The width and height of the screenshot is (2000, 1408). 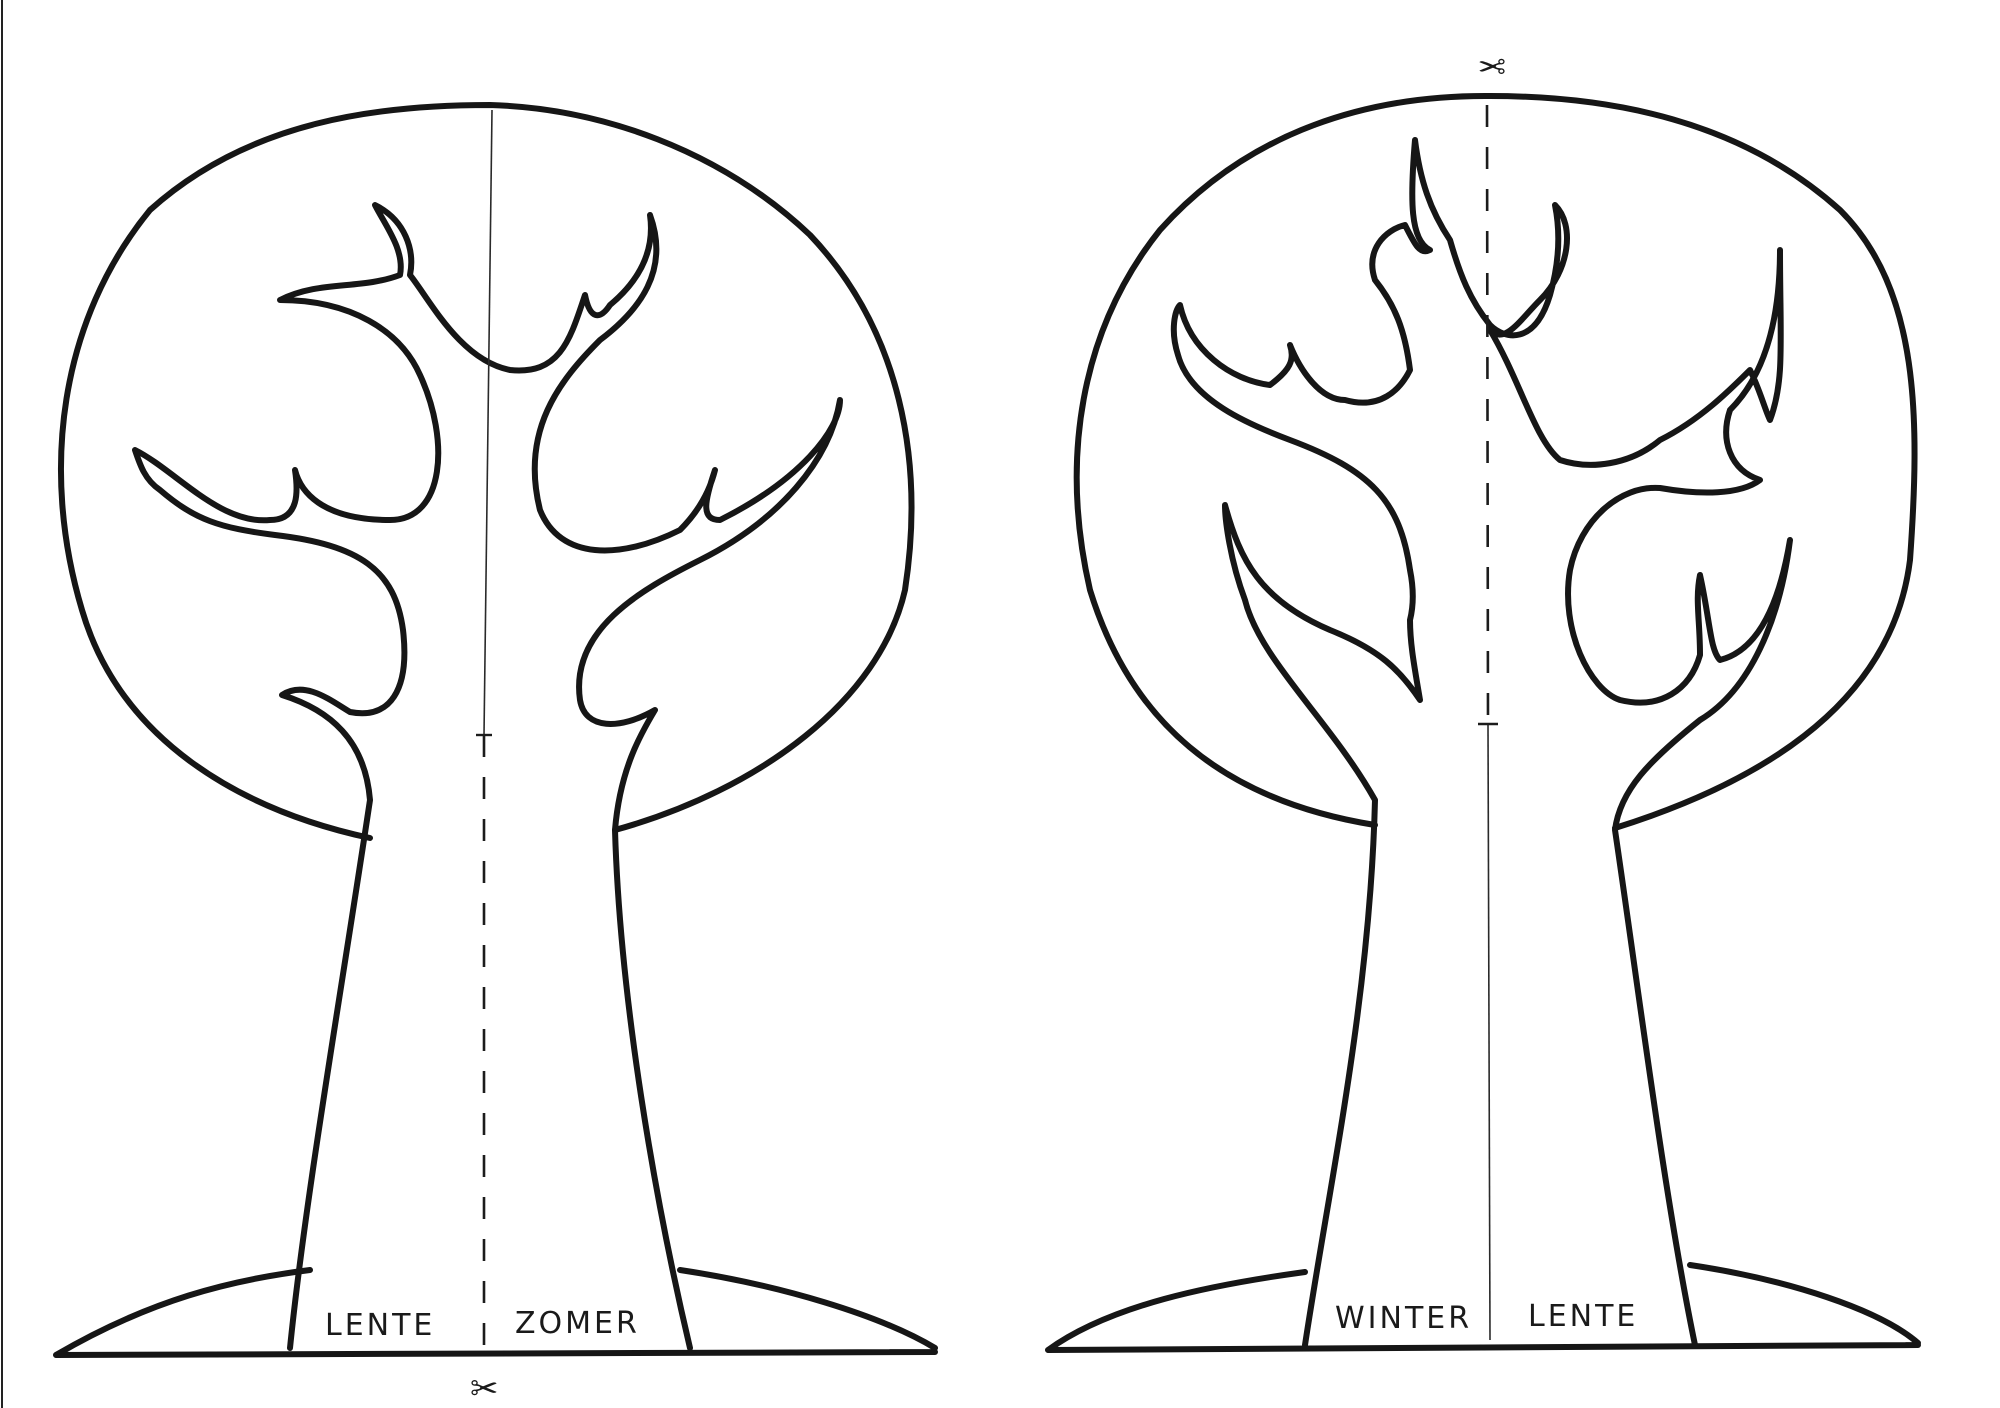 What do you see at coordinates (577, 1323) in the screenshot?
I see `left-tree-label-right: ZOMER` at bounding box center [577, 1323].